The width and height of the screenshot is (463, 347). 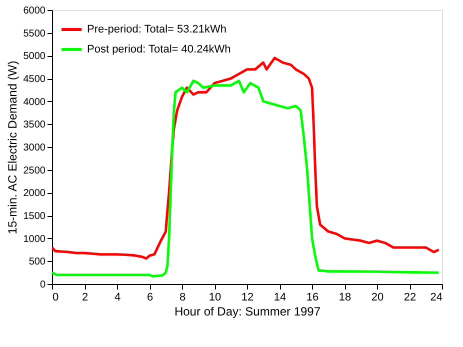 I want to click on x-tick-label: 6, so click(x=150, y=298).